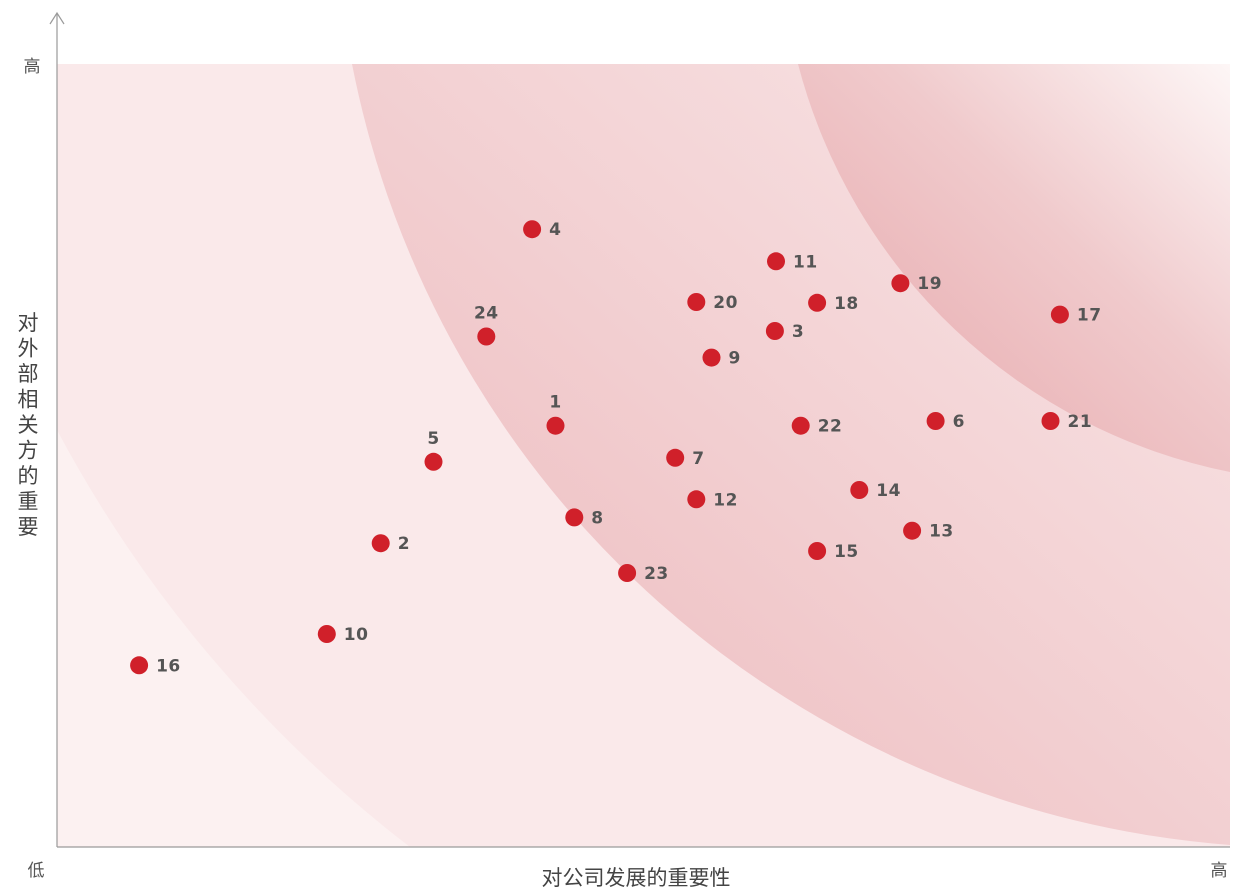 The width and height of the screenshot is (1236, 889). I want to click on x-axis-title: 对公司发展的重要性, so click(636, 877).